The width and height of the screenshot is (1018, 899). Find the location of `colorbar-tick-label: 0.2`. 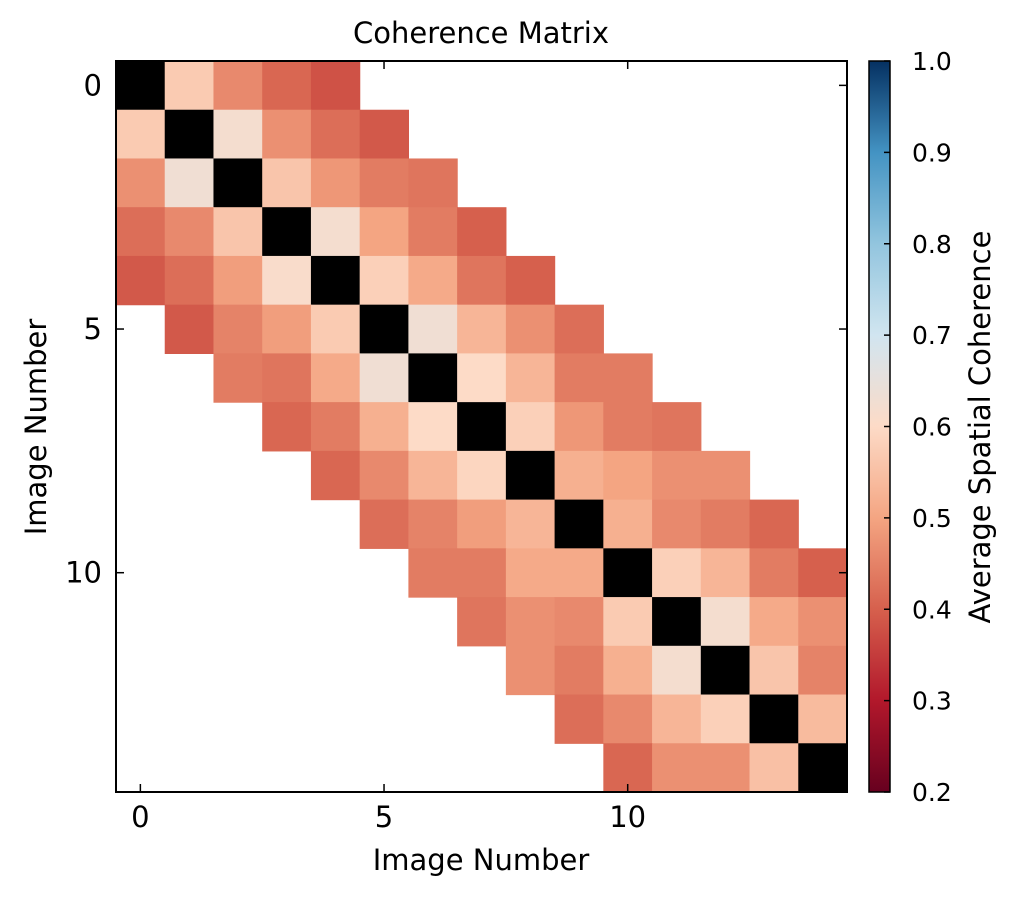

colorbar-tick-label: 0.2 is located at coordinates (932, 792).